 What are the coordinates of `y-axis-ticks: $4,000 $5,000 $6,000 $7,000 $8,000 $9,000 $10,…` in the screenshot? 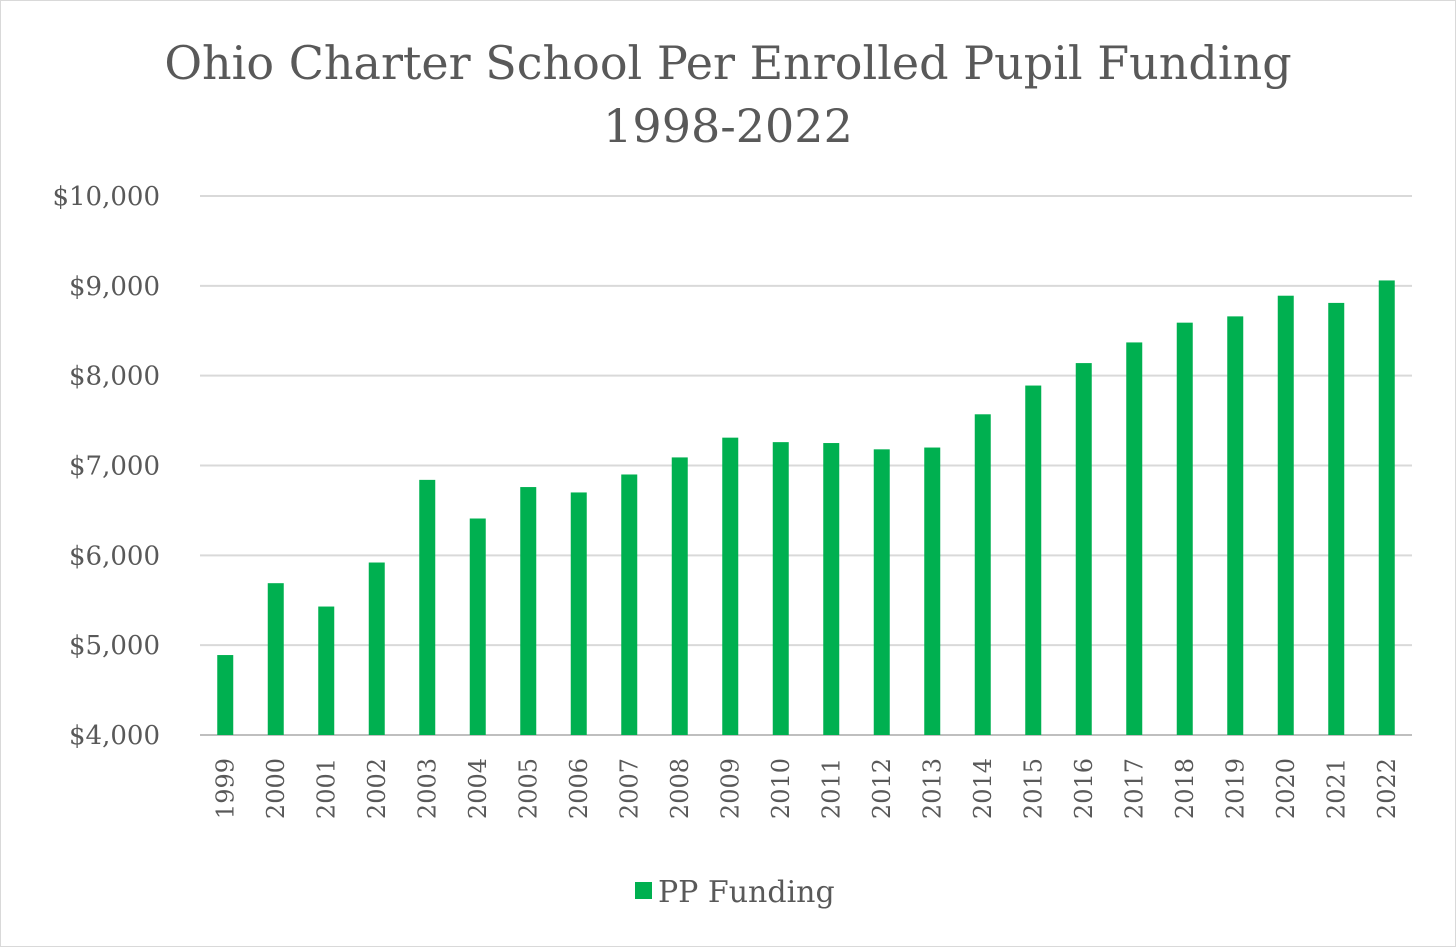 It's located at (106, 466).